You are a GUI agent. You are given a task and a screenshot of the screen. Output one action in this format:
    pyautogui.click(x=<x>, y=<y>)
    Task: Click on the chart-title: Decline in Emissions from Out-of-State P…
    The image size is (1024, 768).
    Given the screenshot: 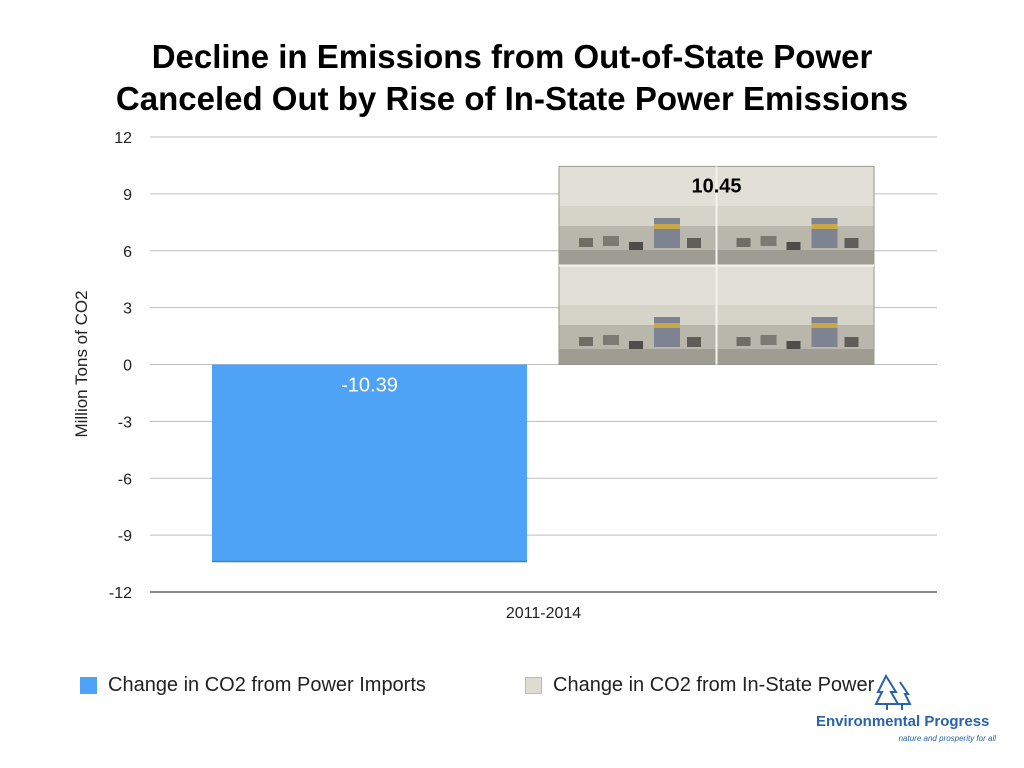 What is the action you would take?
    pyautogui.click(x=512, y=78)
    